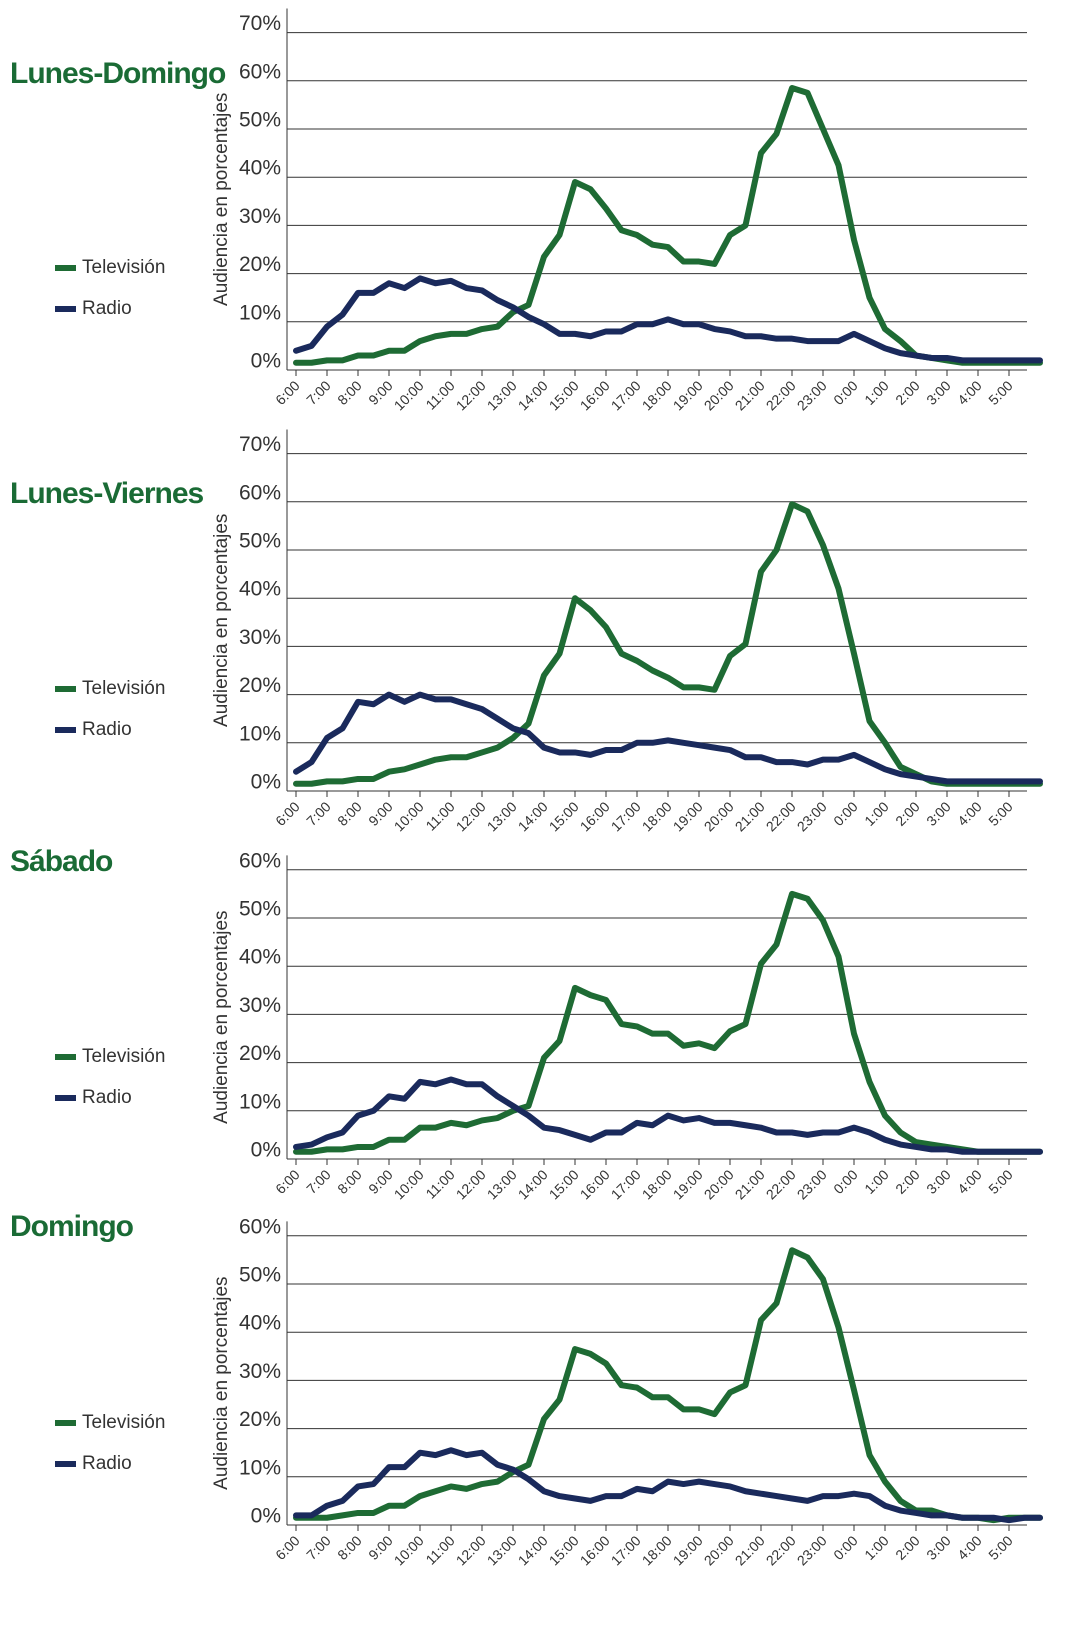 Image resolution: width=1090 pixels, height=1636 pixels. I want to click on x-tick-label: 23:00, so click(812, 816).